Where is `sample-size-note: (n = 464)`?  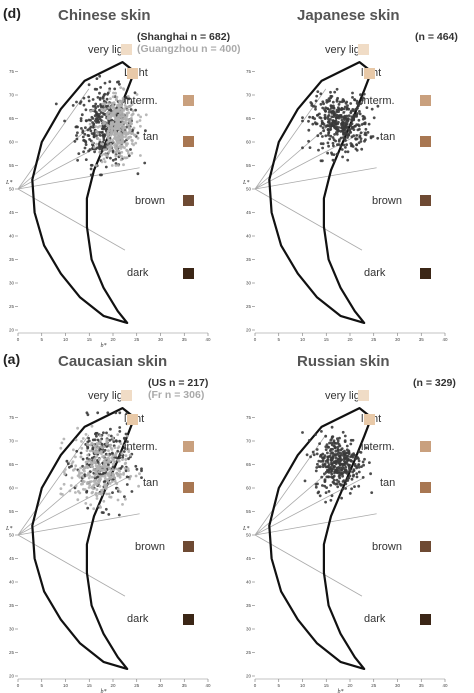
sample-size-note: (n = 464) is located at coordinates (436, 37).